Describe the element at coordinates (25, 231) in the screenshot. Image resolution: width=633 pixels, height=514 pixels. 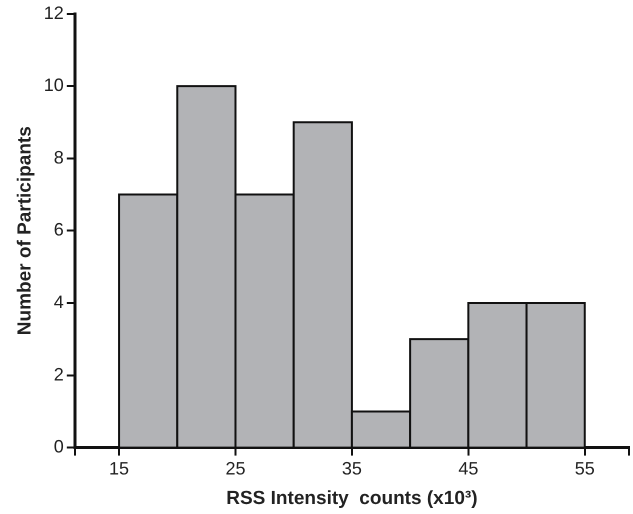
I see `y-axis-title: Number of Participants` at that location.